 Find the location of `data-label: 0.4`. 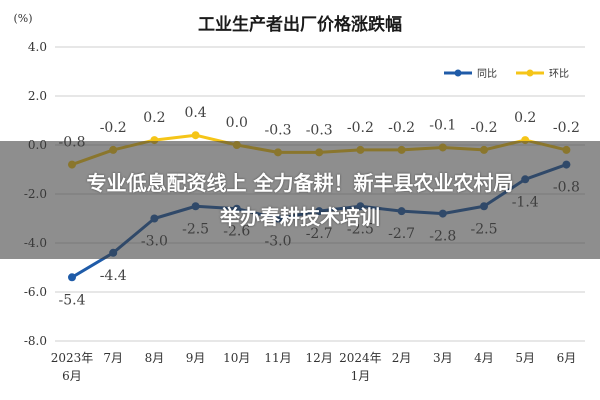

data-label: 0.4 is located at coordinates (195, 113).